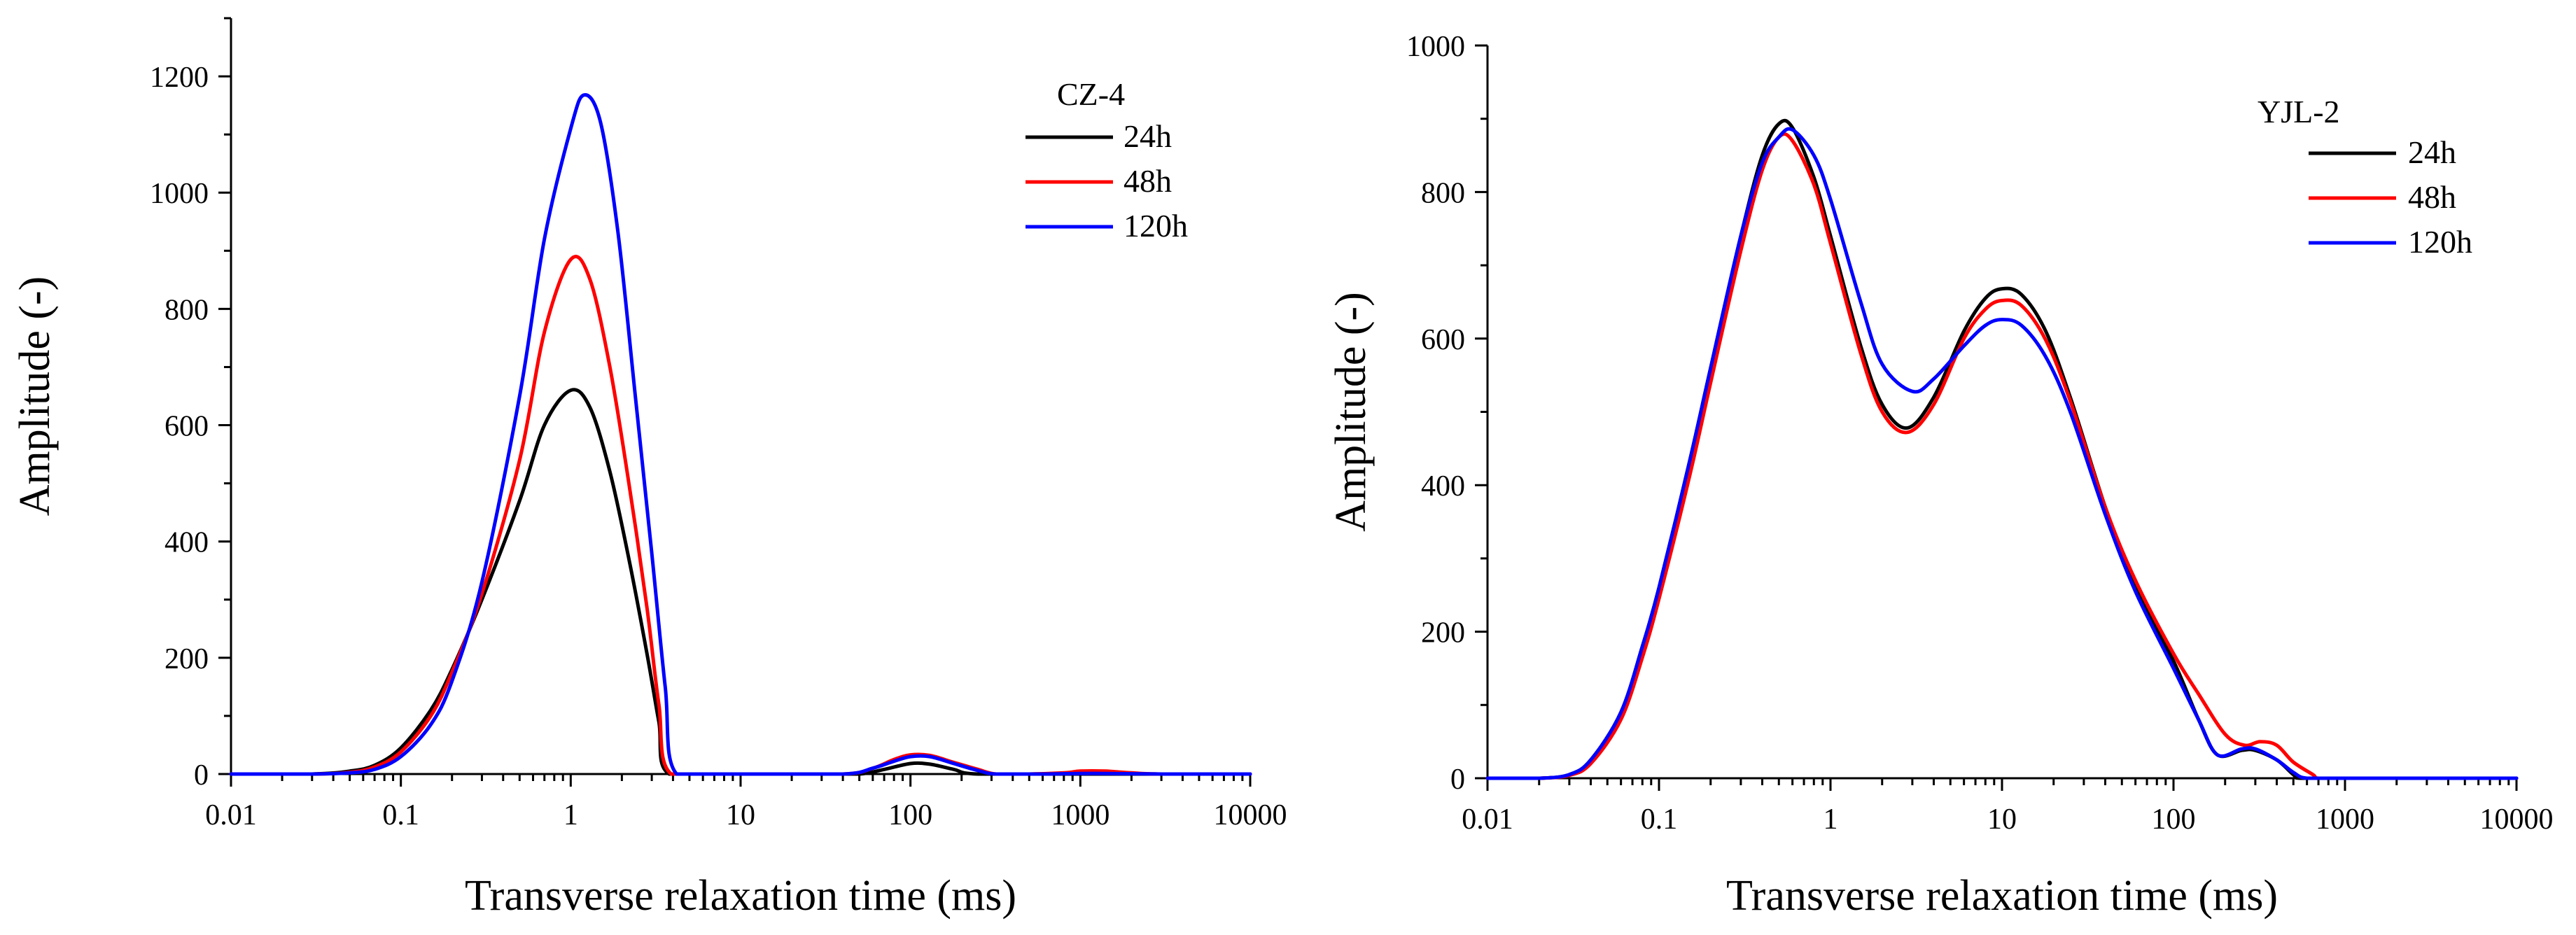 This screenshot has width=2576, height=935. I want to click on legend-title: YJL-2, so click(2299, 112).